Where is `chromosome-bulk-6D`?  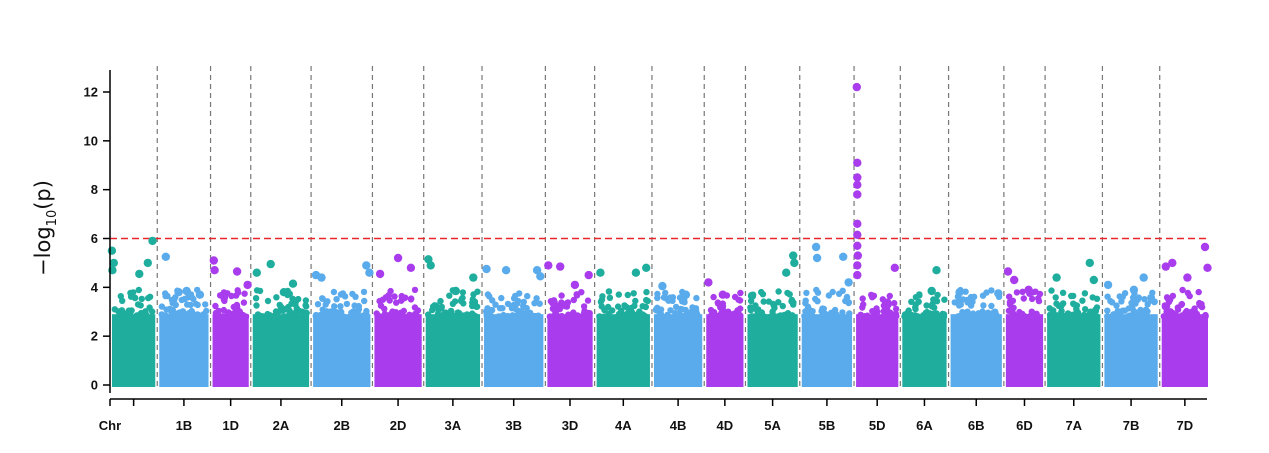
chromosome-bulk-6D is located at coordinates (1024, 350).